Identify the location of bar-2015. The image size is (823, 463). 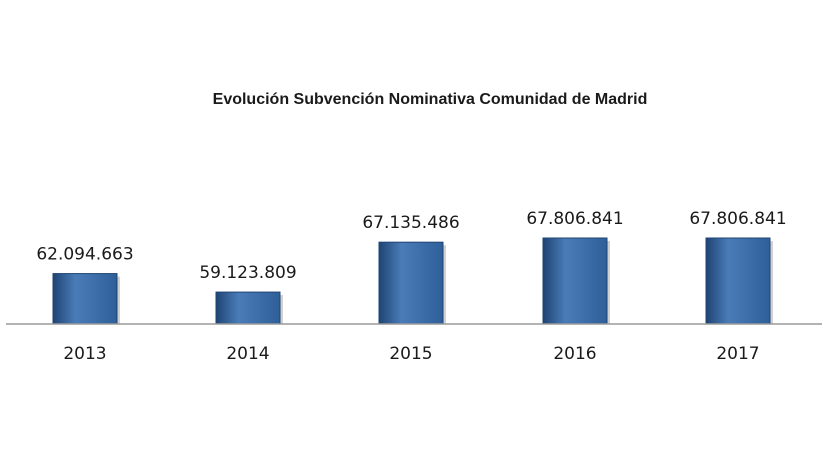
(411, 283).